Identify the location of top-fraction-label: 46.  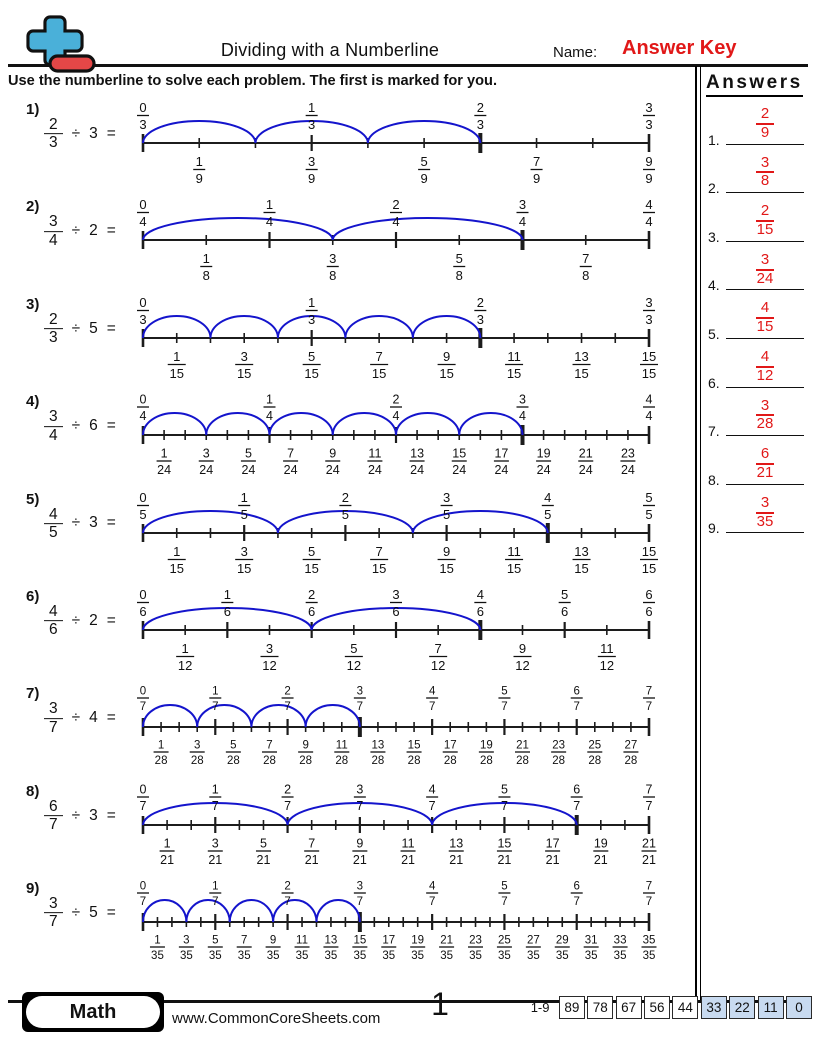
(480, 603).